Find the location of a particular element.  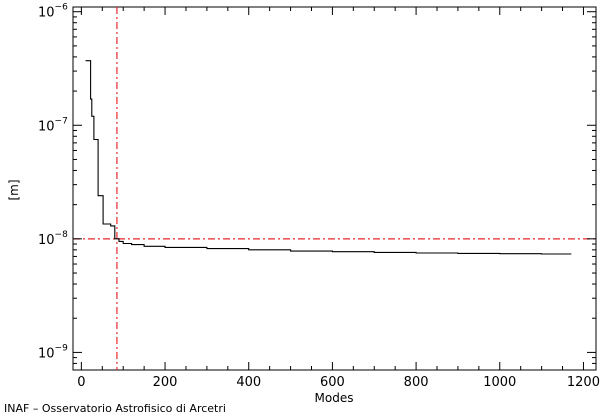

x-tick-label: 0 is located at coordinates (81, 382).